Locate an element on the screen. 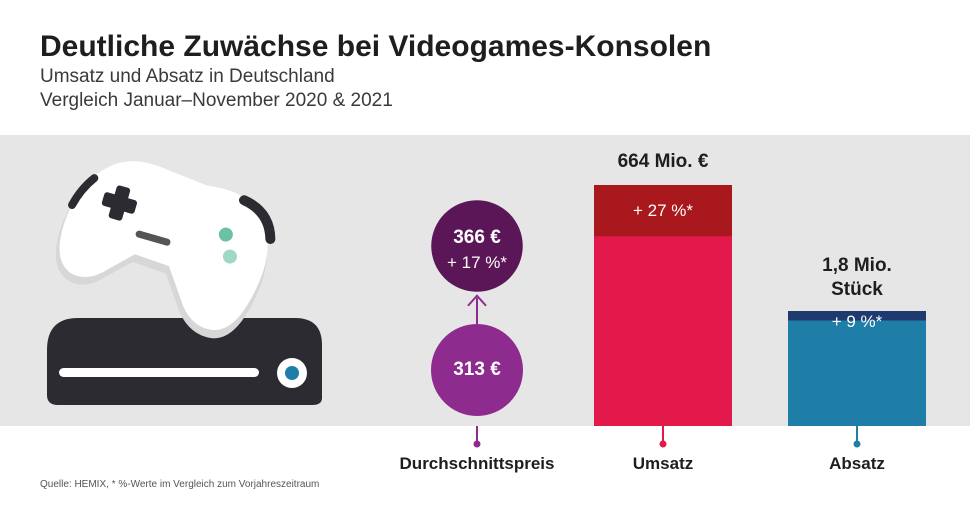 The height and width of the screenshot is (509, 970). umsatz-stem-dot is located at coordinates (663, 444).